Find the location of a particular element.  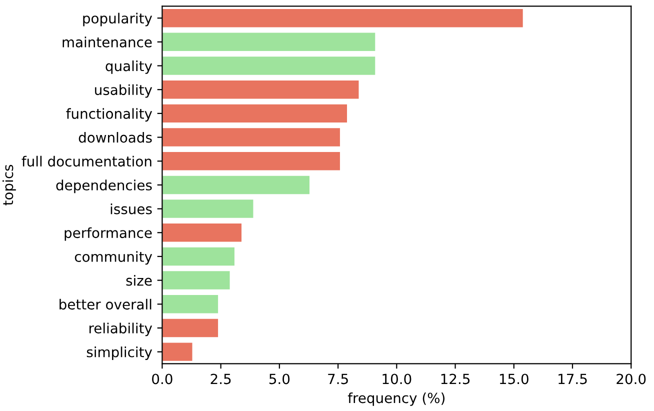

x-tick-label: 5.0 is located at coordinates (279, 379).